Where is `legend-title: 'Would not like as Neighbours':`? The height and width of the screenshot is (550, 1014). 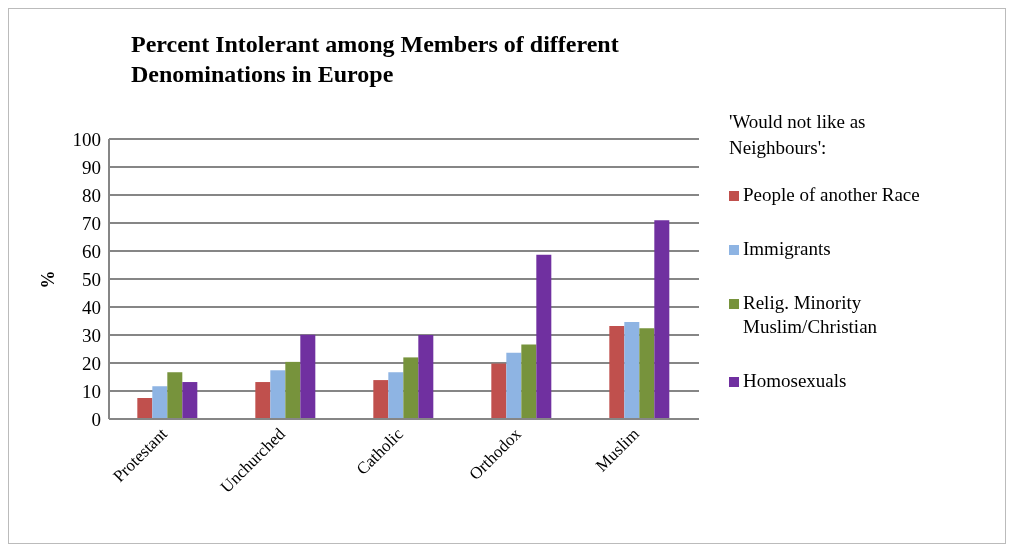
legend-title: 'Would not like as Neighbours': is located at coordinates (798, 135).